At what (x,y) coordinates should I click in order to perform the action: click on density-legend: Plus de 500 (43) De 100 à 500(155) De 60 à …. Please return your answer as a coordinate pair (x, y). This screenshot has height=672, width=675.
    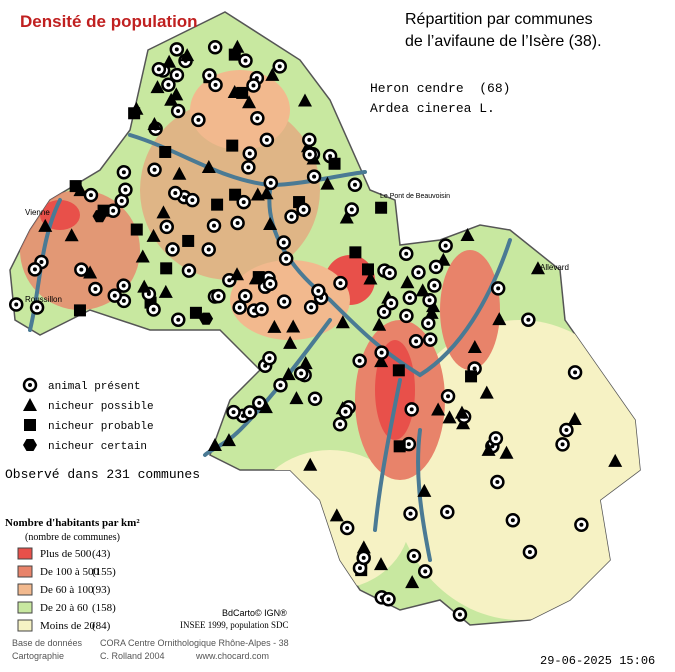
    Looking at the image, I should click on (66, 589).